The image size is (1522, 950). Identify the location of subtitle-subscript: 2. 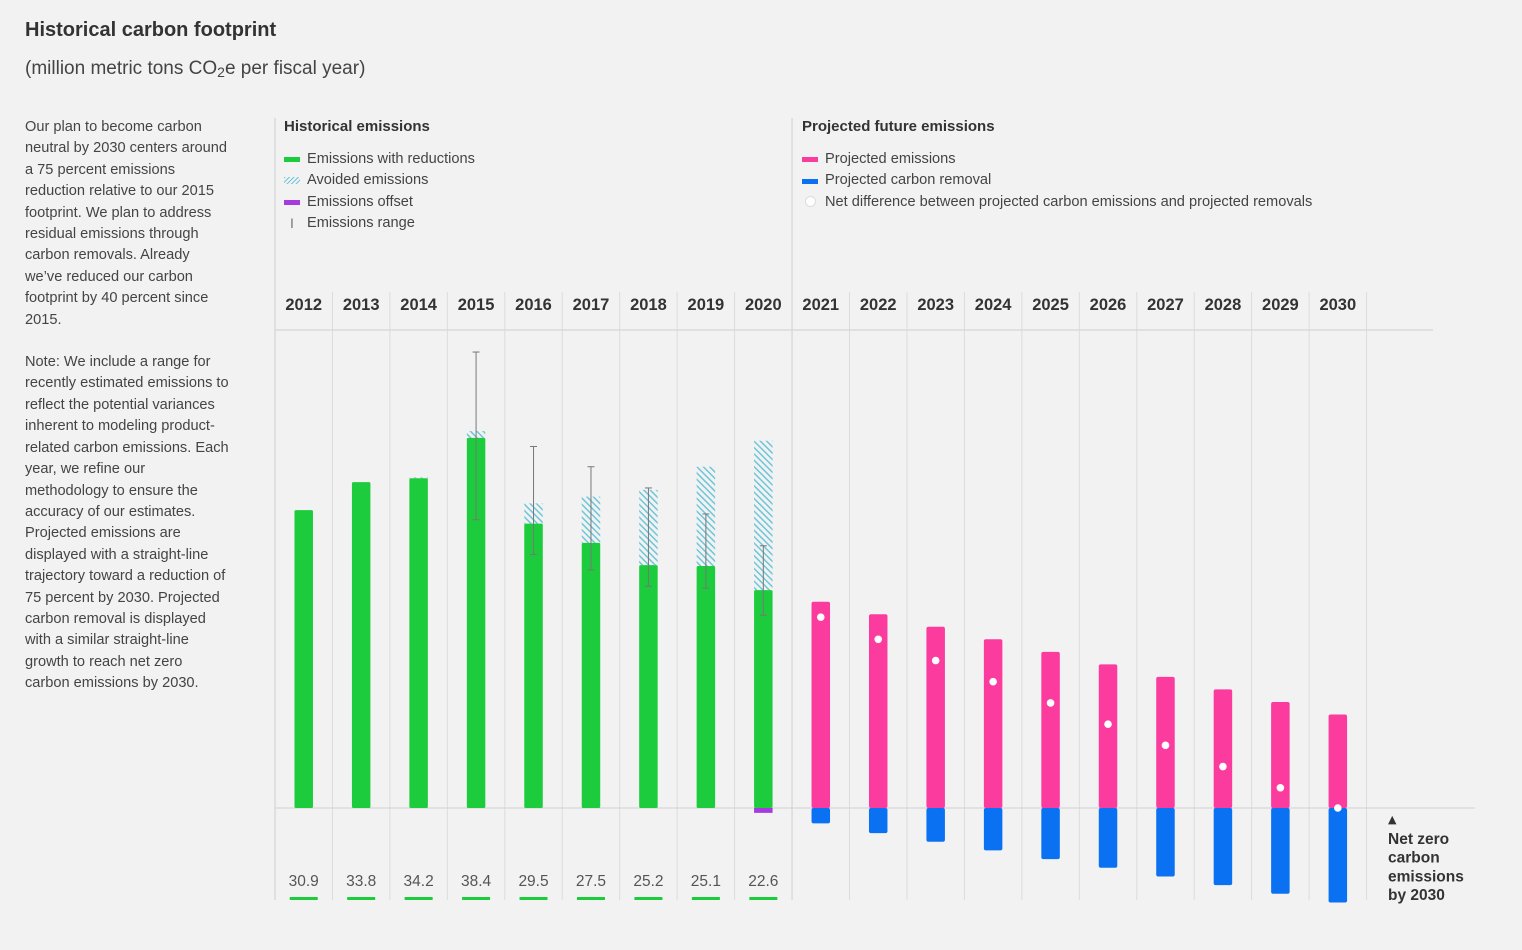
(221, 72).